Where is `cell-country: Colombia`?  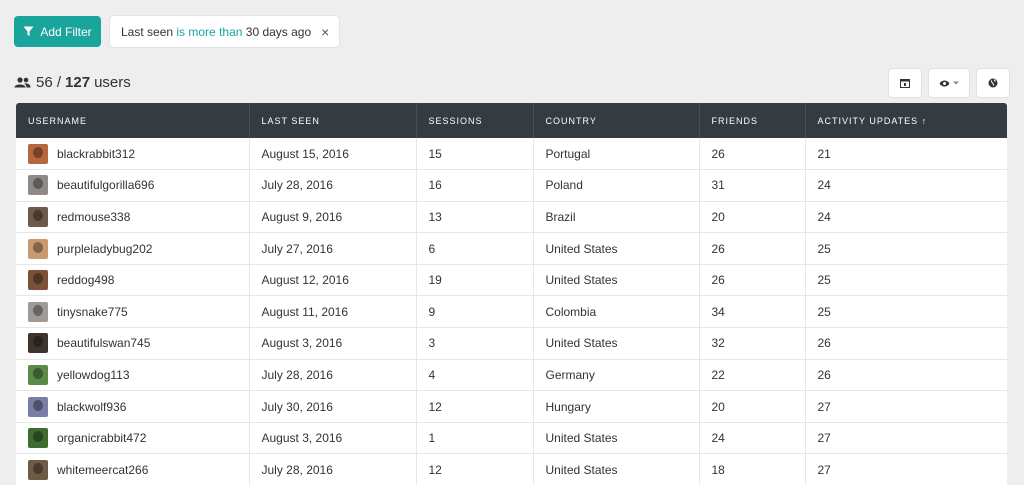
cell-country: Colombia is located at coordinates (616, 312).